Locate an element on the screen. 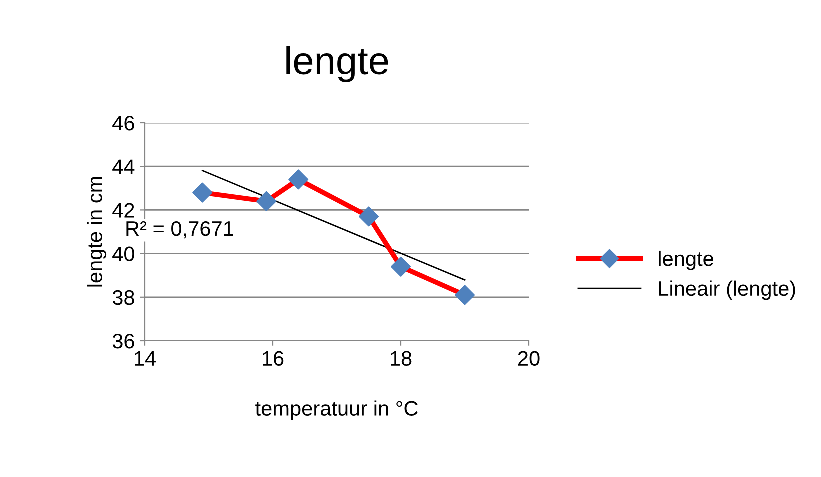  legend-label: lengte is located at coordinates (686, 260).